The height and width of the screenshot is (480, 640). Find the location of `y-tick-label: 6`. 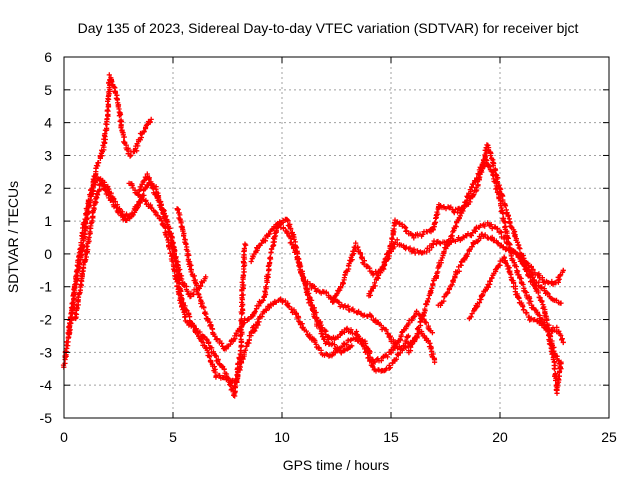

y-tick-label: 6 is located at coordinates (48, 57).